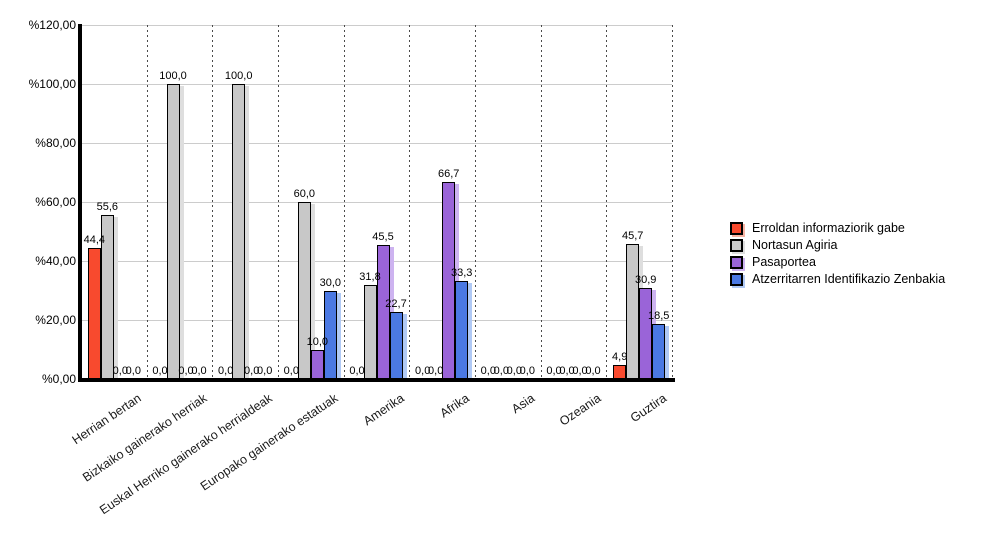 The image size is (1000, 550). Describe the element at coordinates (795, 245) in the screenshot. I see `legend-label: Nortasun Agiria` at that location.